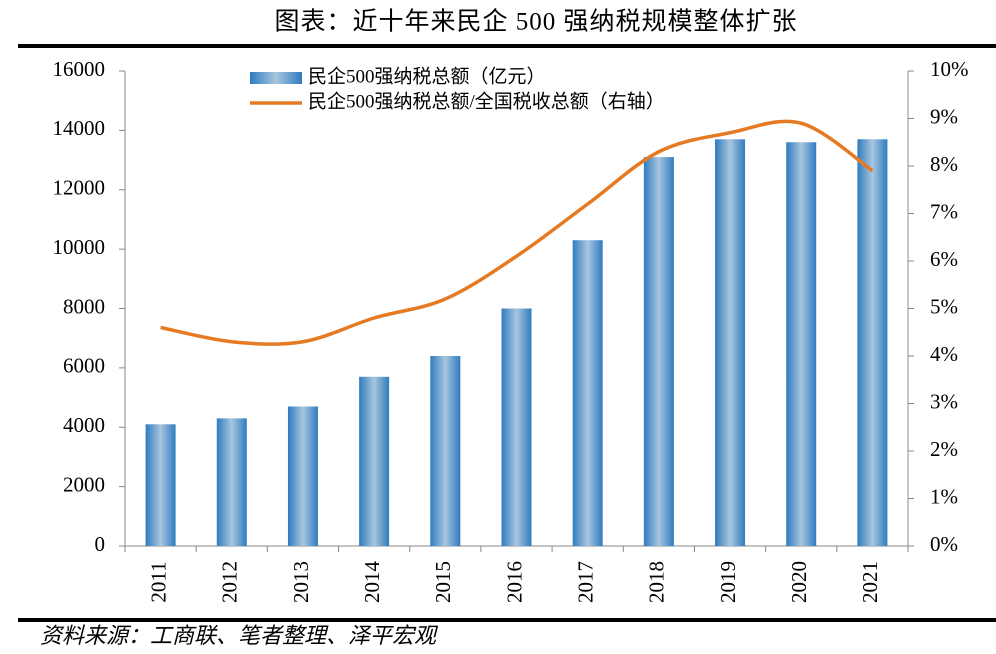 The height and width of the screenshot is (654, 996). What do you see at coordinates (944, 116) in the screenshot?
I see `y2-tick-label: 9%` at bounding box center [944, 116].